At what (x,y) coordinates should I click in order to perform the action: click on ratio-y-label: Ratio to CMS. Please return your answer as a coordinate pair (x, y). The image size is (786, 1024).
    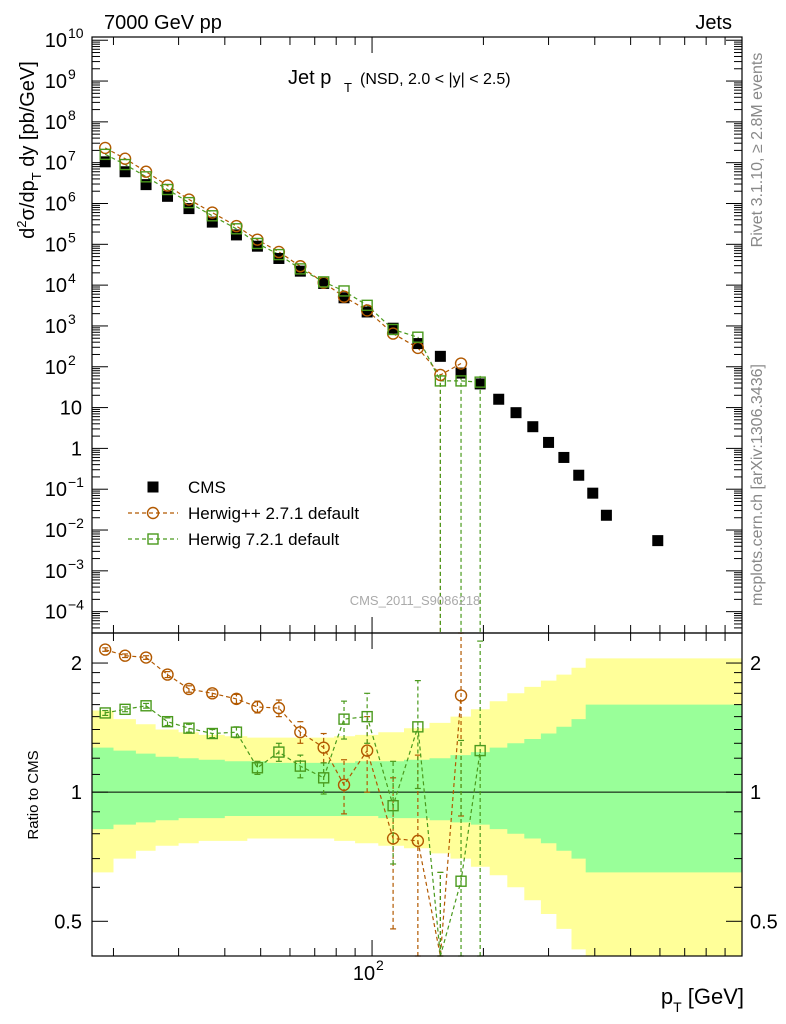
    Looking at the image, I should click on (33, 794).